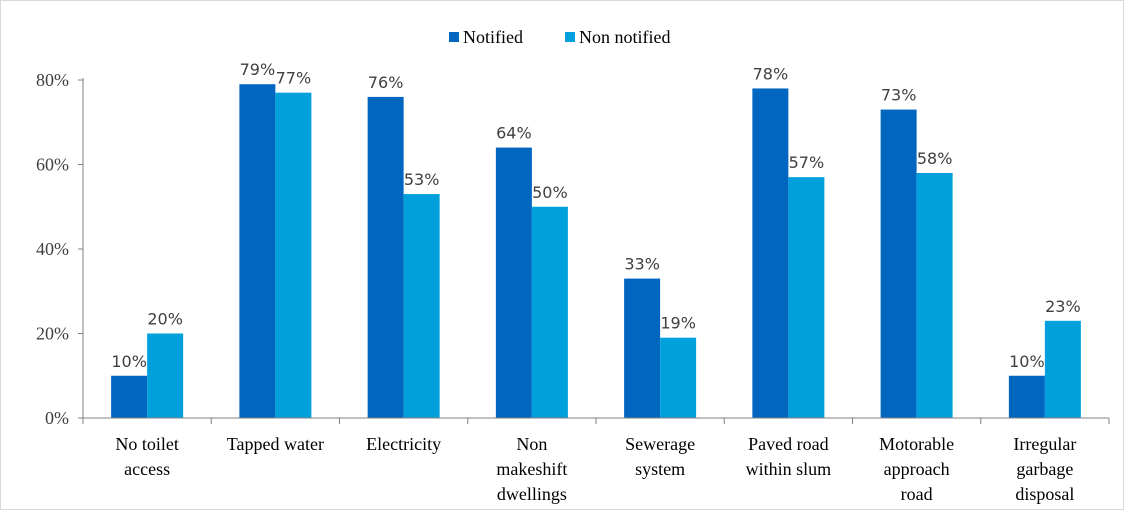  Describe the element at coordinates (52, 80) in the screenshot. I see `y-tick-label: 80%` at that location.